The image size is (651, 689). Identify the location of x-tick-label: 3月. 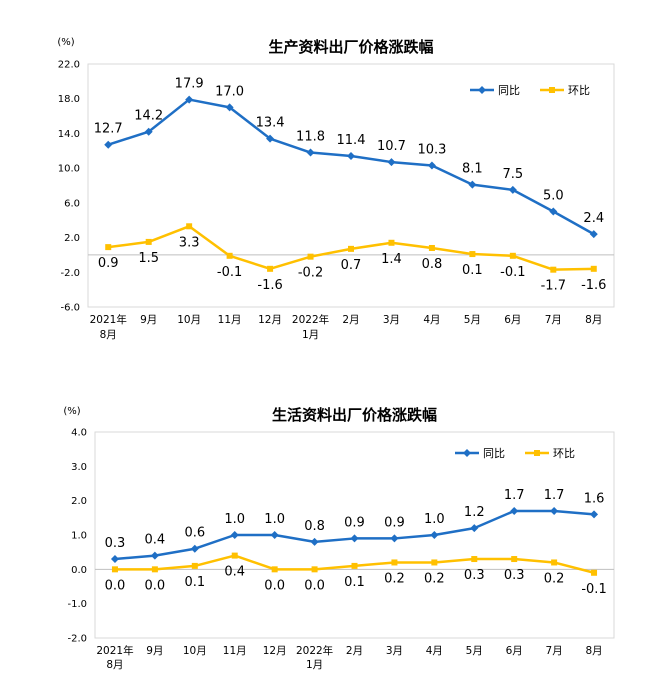
(391, 320).